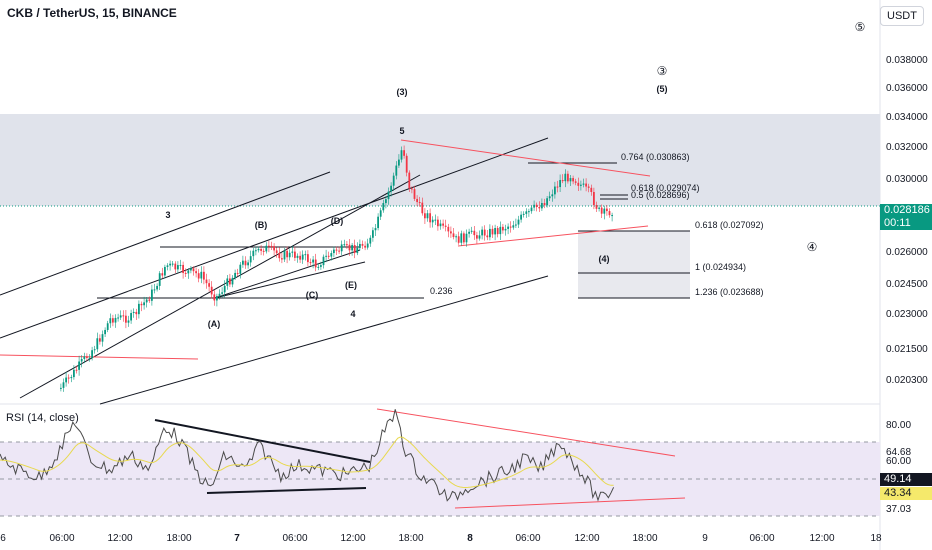 Image resolution: width=932 pixels, height=550 pixels. I want to click on fib-extension-zone, so click(634, 264).